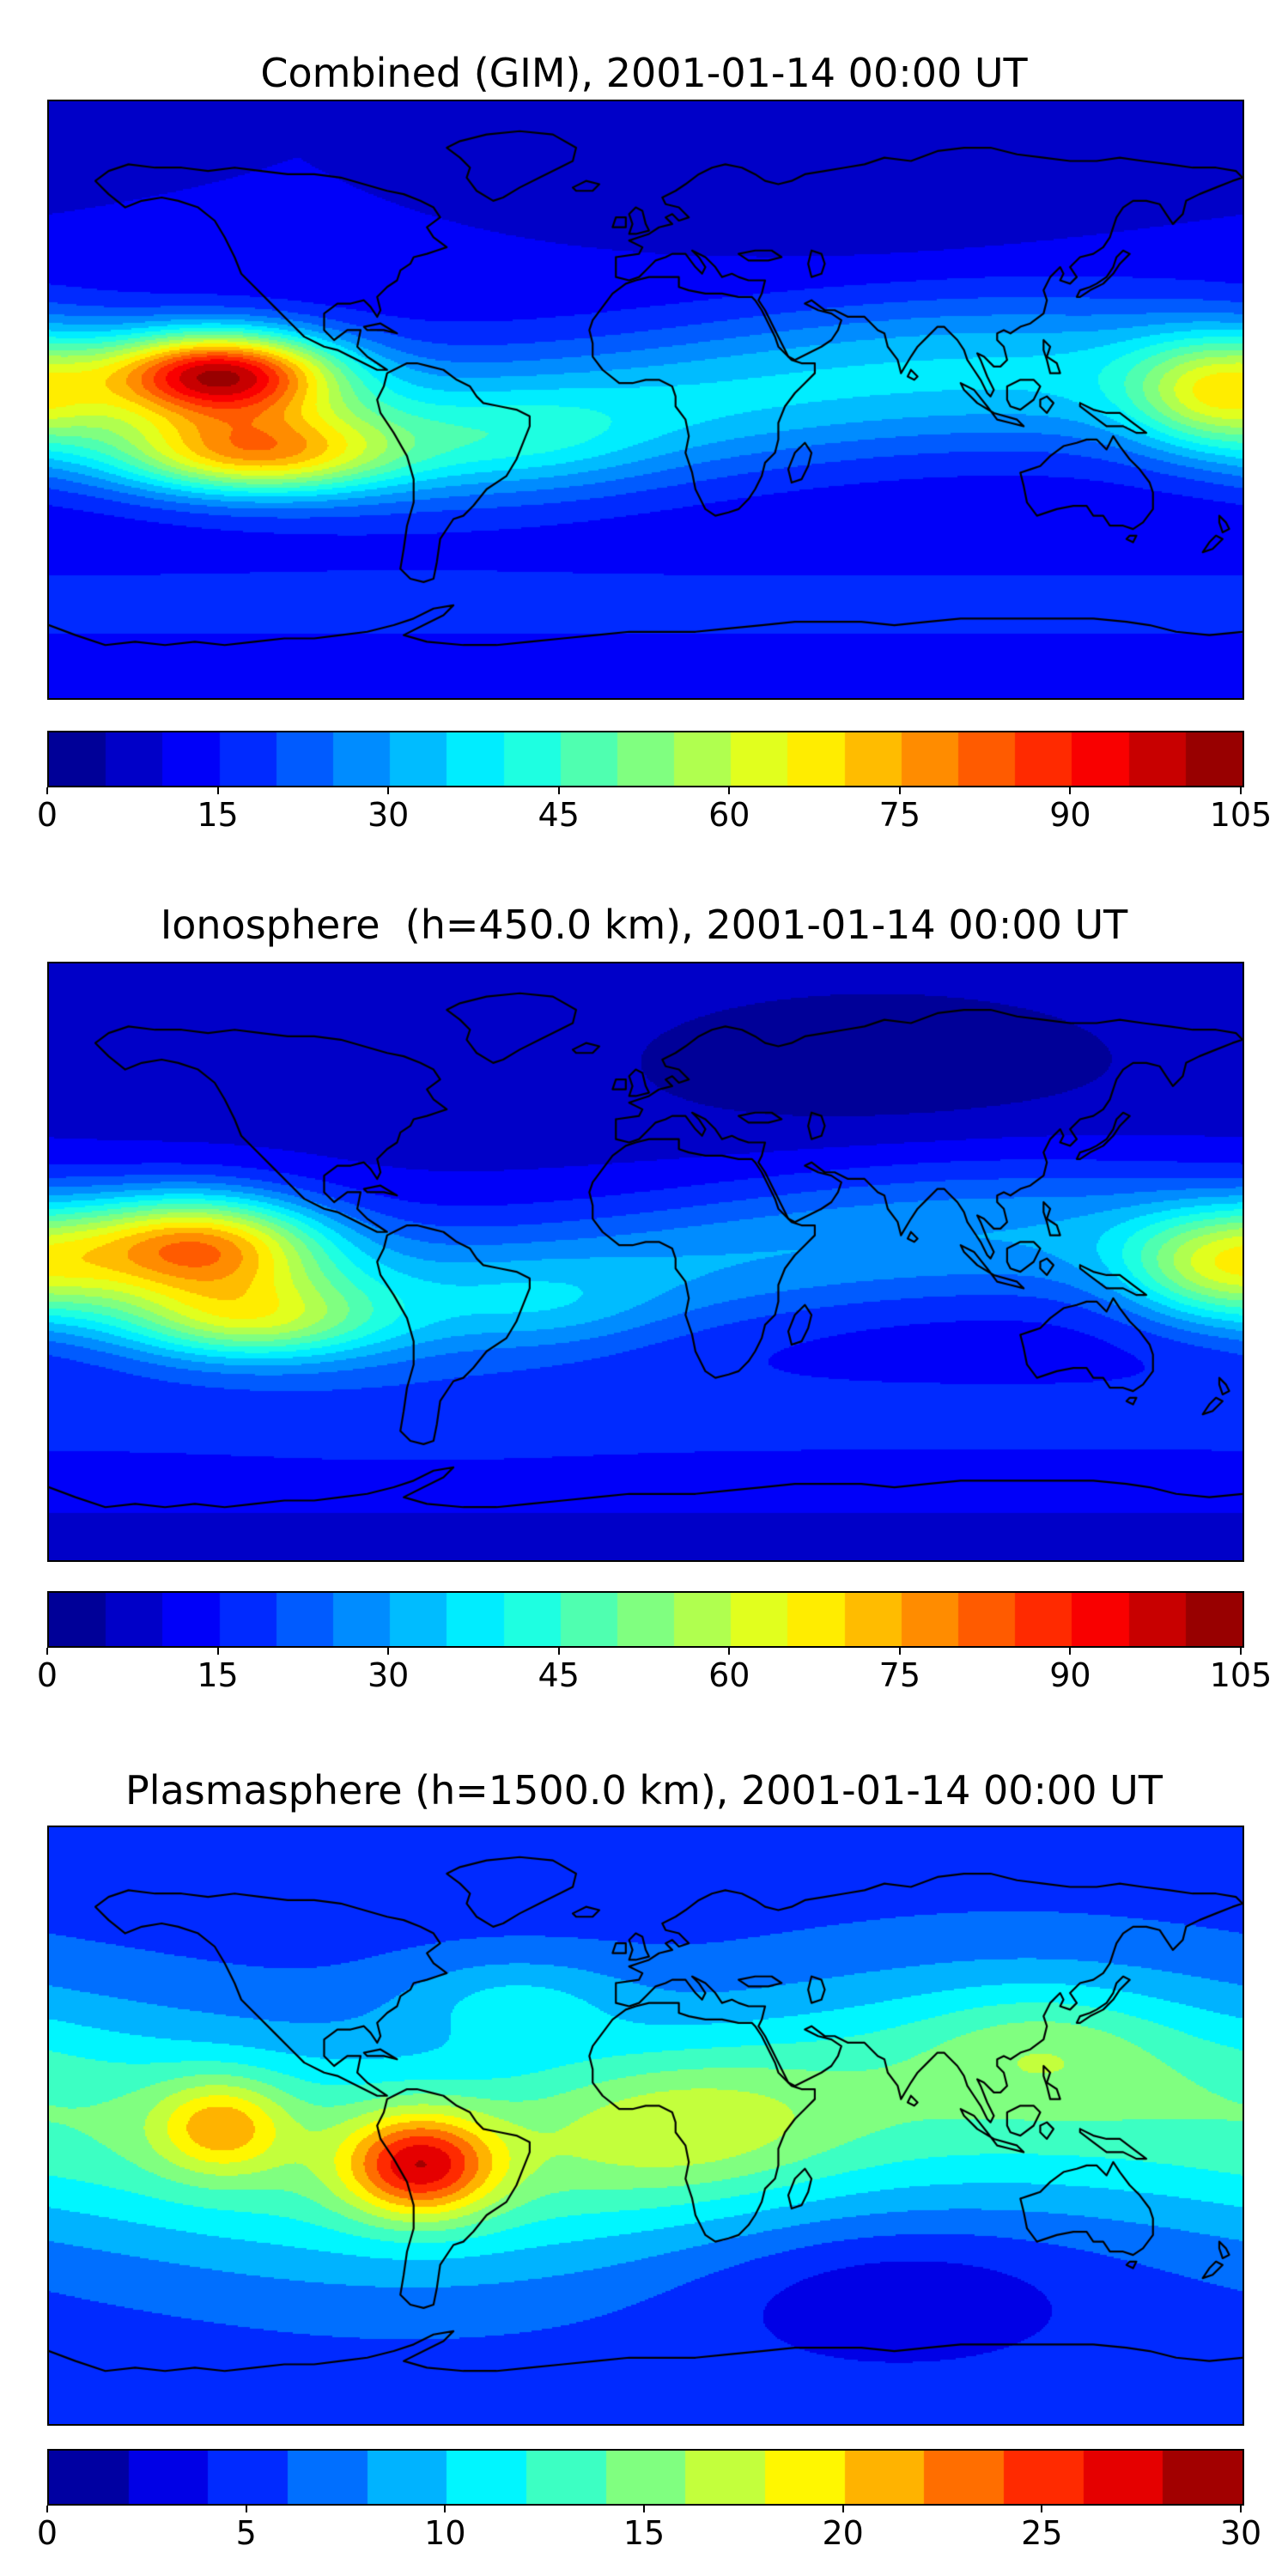 The width and height of the screenshot is (1288, 2576). I want to click on colorbar-ticks-combined: 0 15 30 45 60 75 90 105, so click(654, 812).